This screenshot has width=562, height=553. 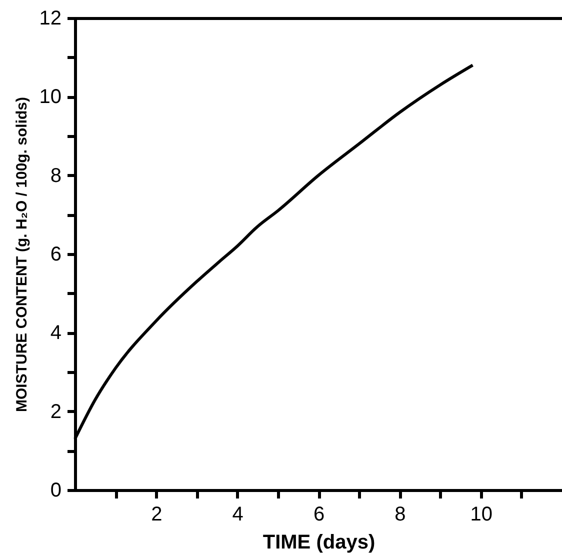 What do you see at coordinates (319, 515) in the screenshot?
I see `x-tick-label: 6` at bounding box center [319, 515].